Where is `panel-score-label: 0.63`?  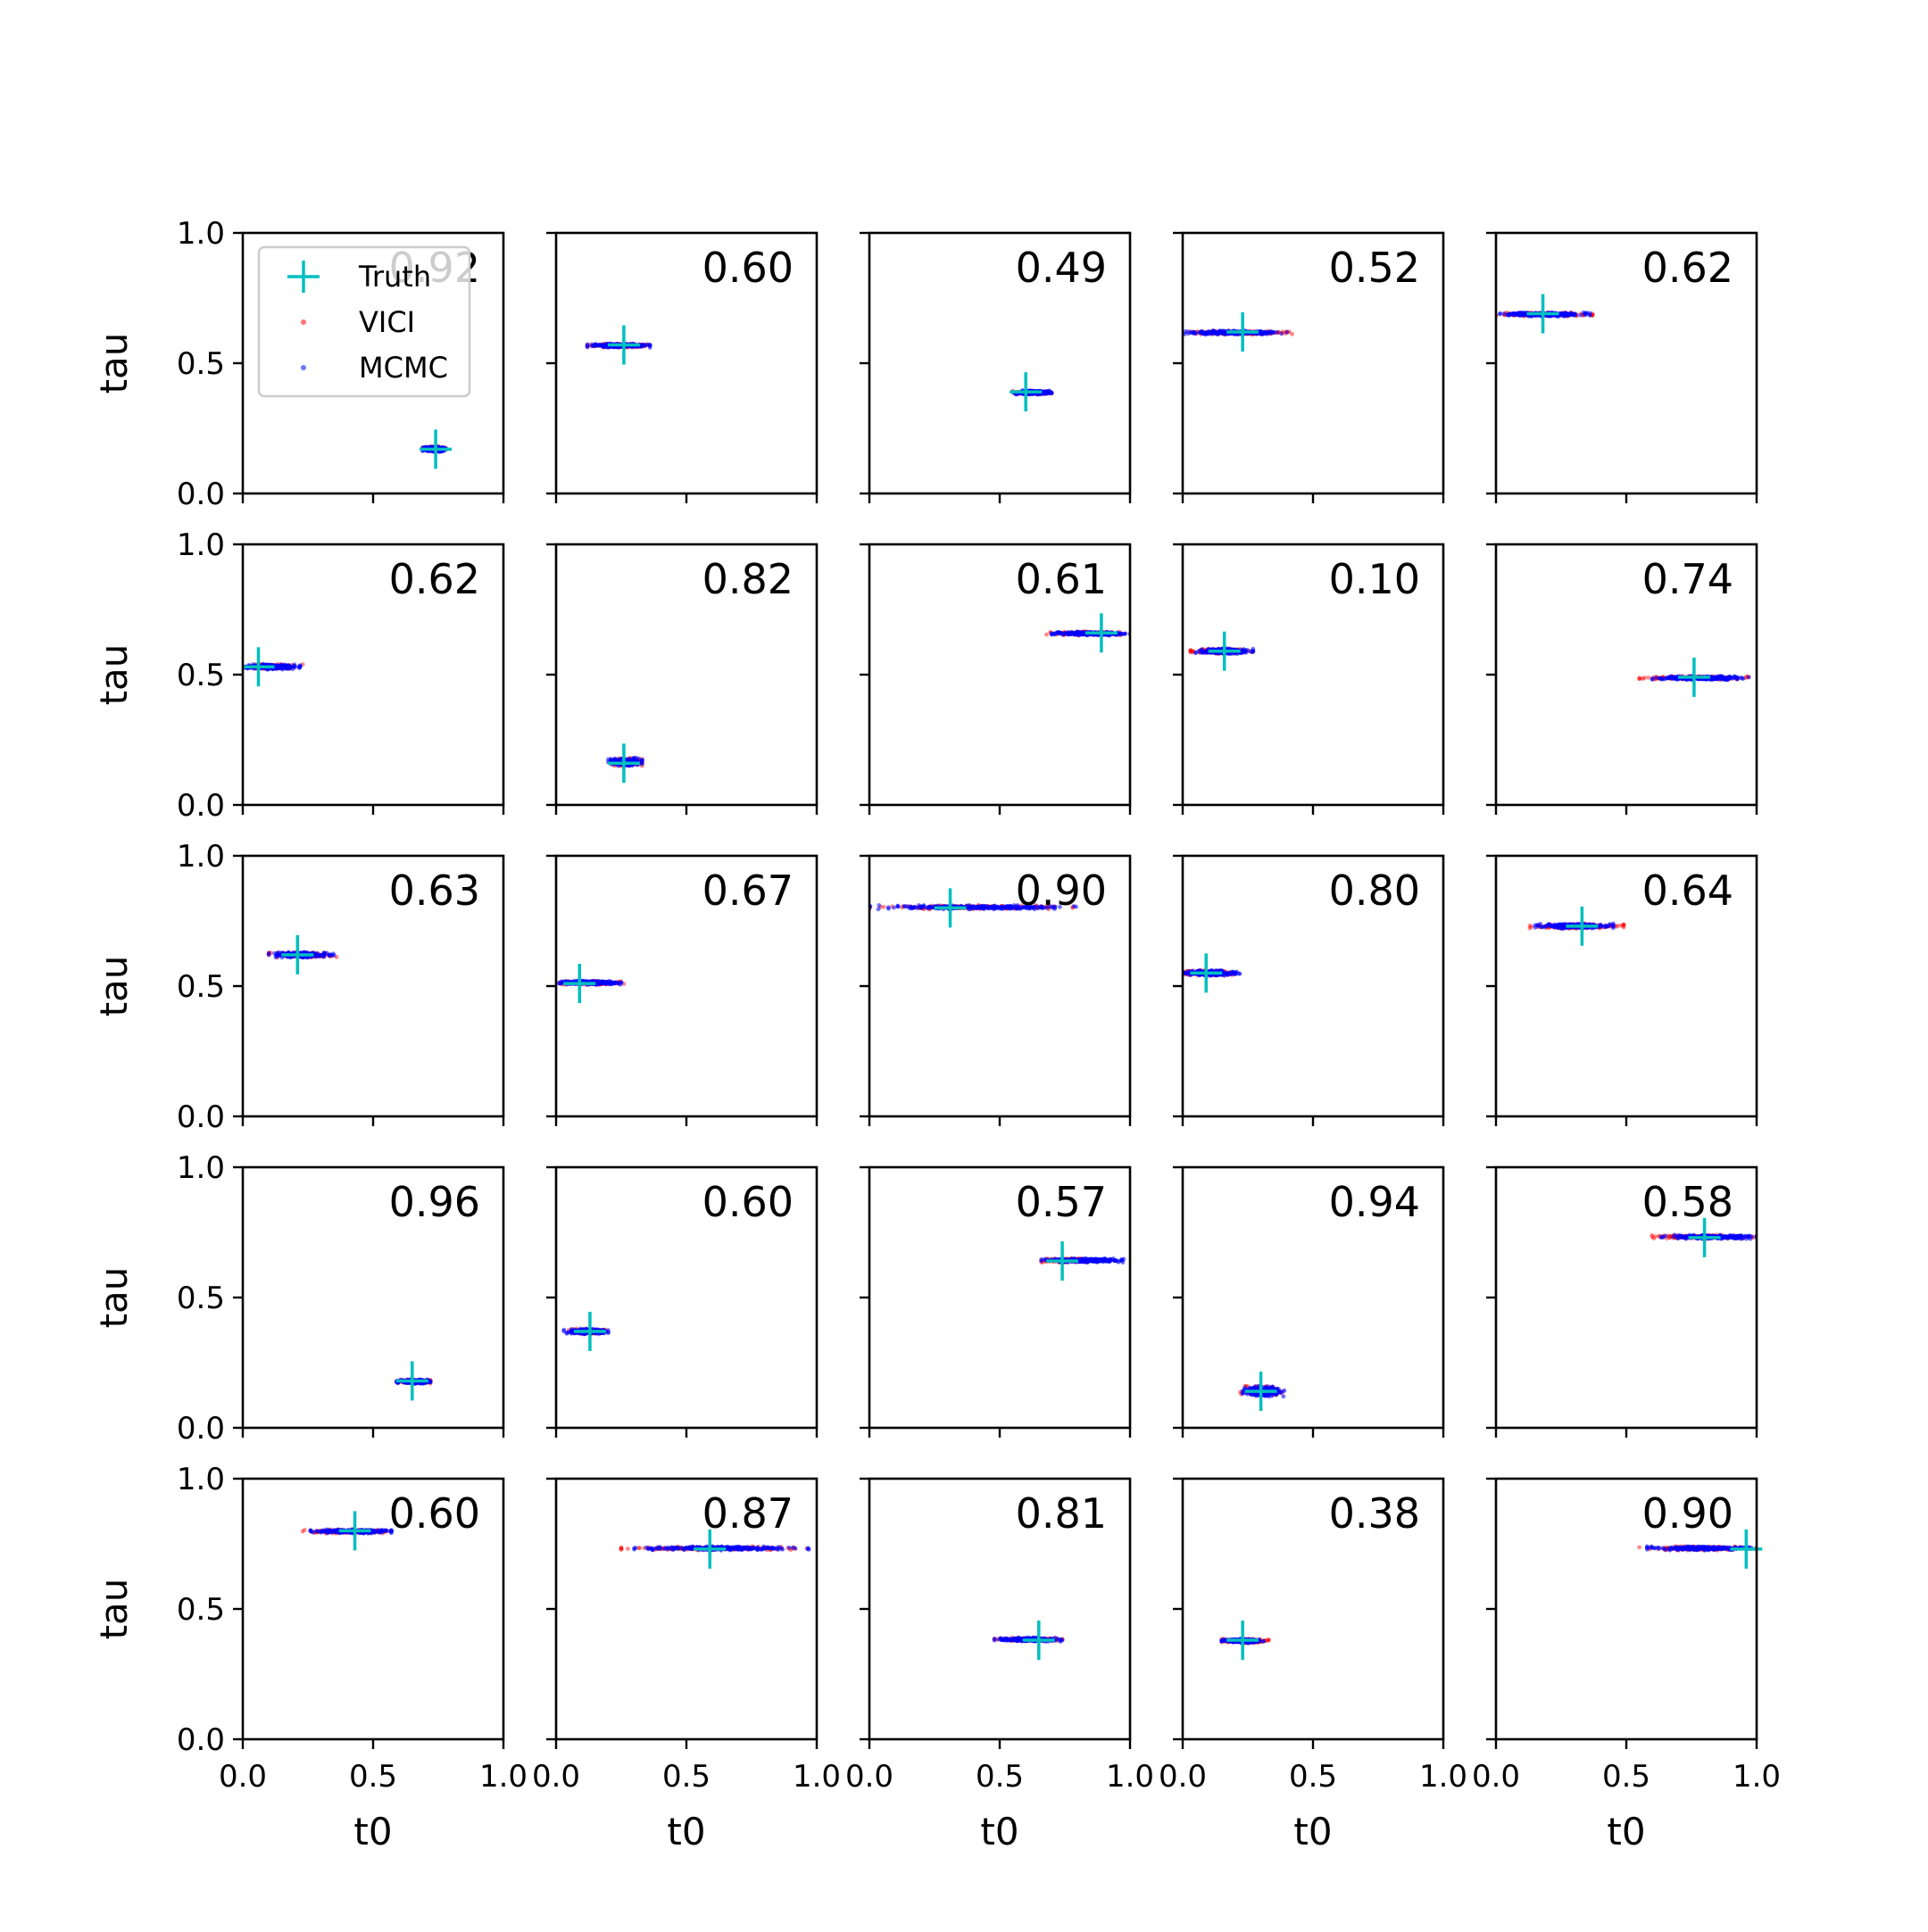
panel-score-label: 0.63 is located at coordinates (434, 890).